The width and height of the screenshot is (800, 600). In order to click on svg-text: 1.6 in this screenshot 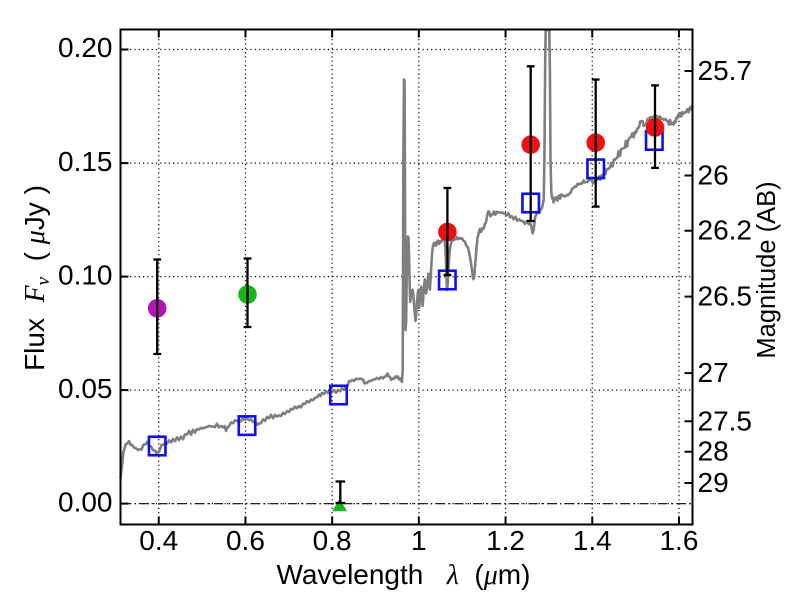, I will do `click(678, 540)`.